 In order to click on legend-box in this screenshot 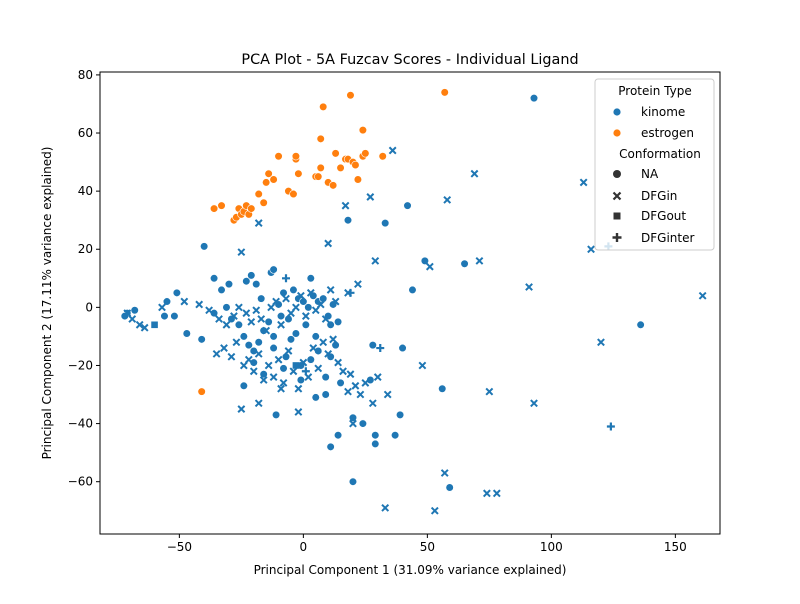, I will do `click(654, 164)`.